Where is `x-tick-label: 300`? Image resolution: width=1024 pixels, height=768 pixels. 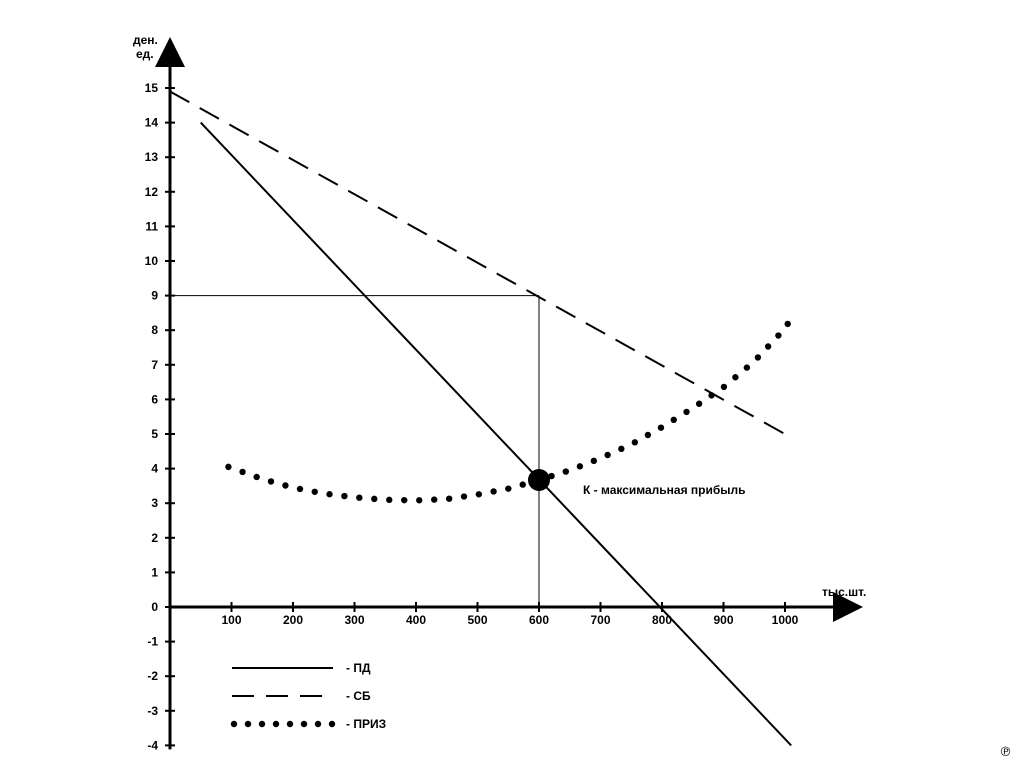 x-tick-label: 300 is located at coordinates (354, 620).